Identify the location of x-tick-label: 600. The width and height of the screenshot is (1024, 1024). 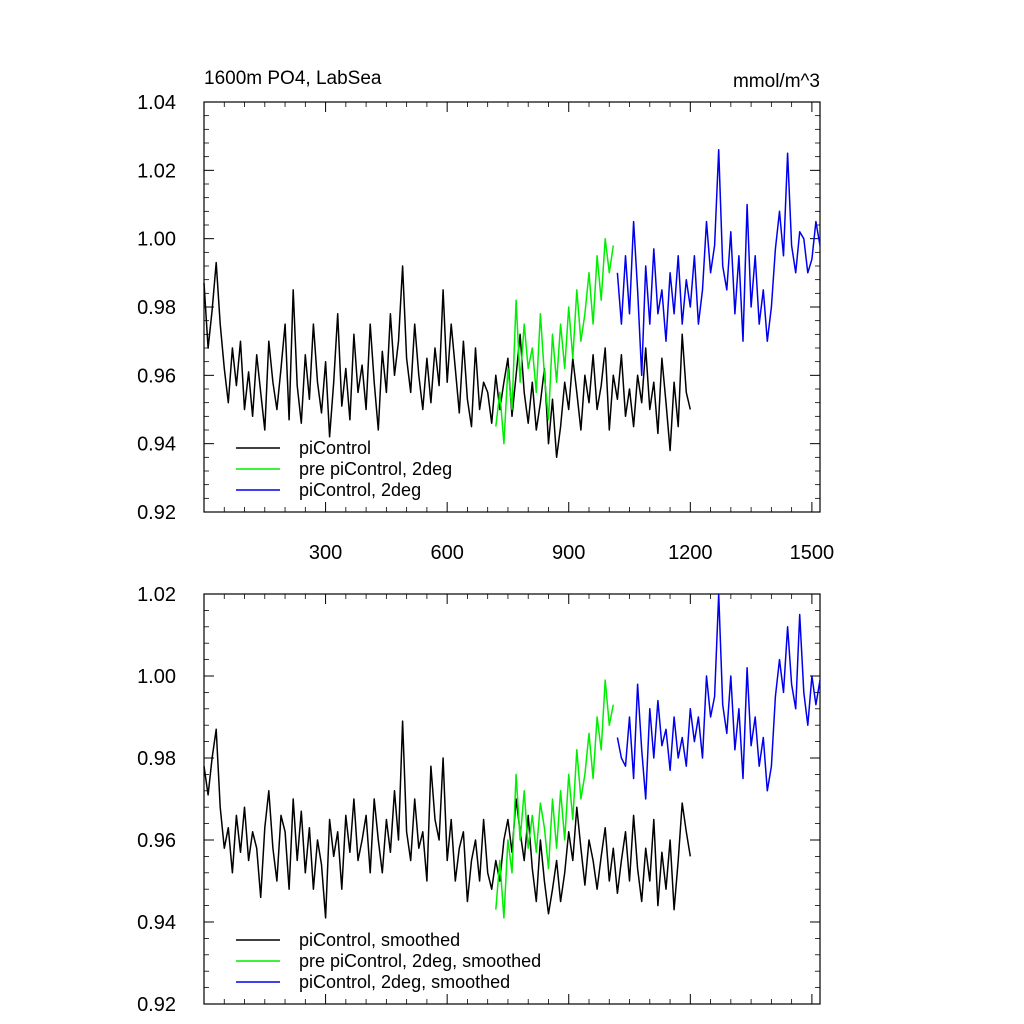
(446, 553).